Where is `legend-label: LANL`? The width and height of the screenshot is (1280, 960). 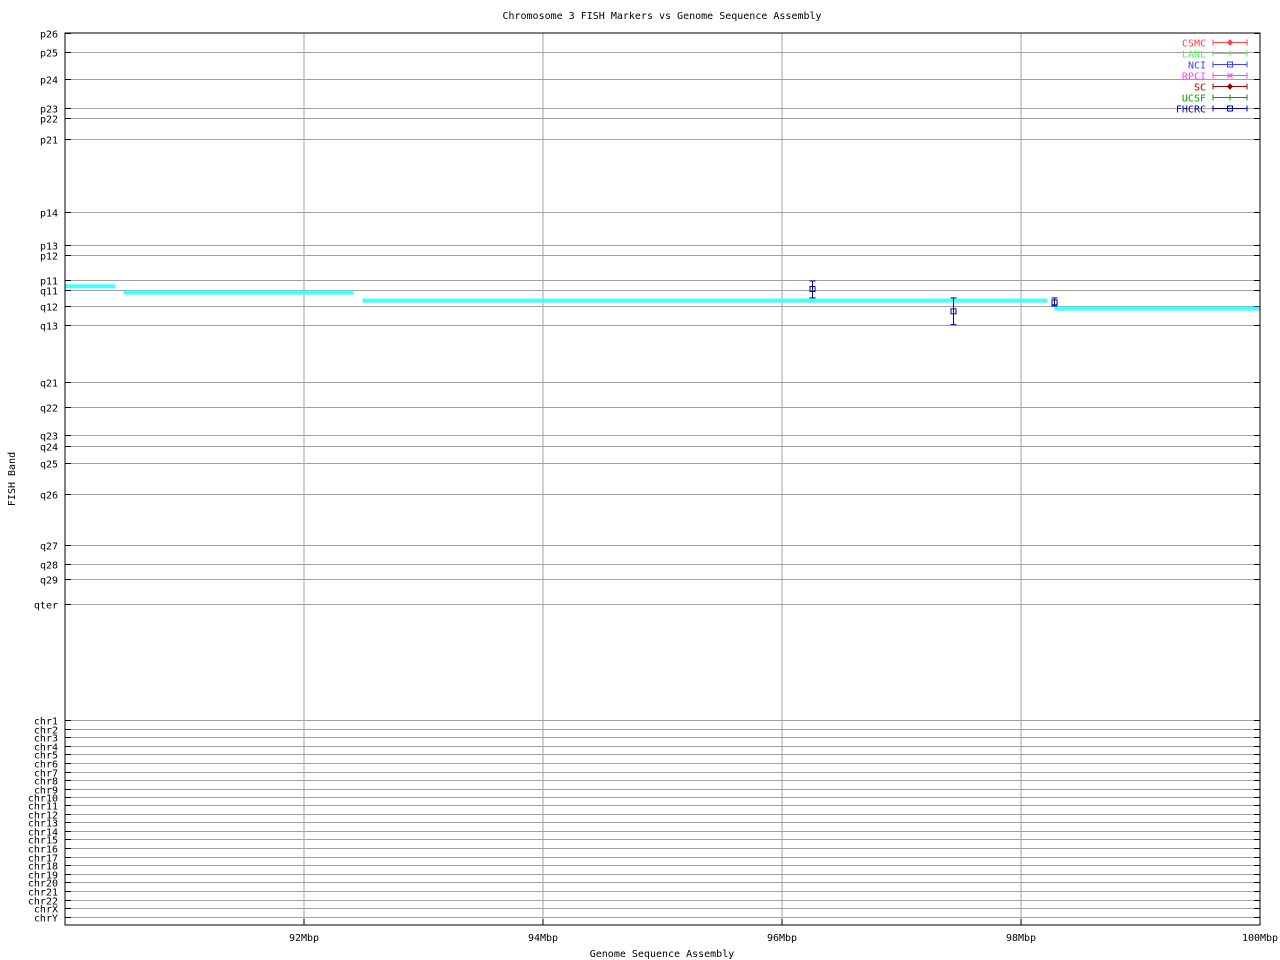 legend-label: LANL is located at coordinates (1194, 55).